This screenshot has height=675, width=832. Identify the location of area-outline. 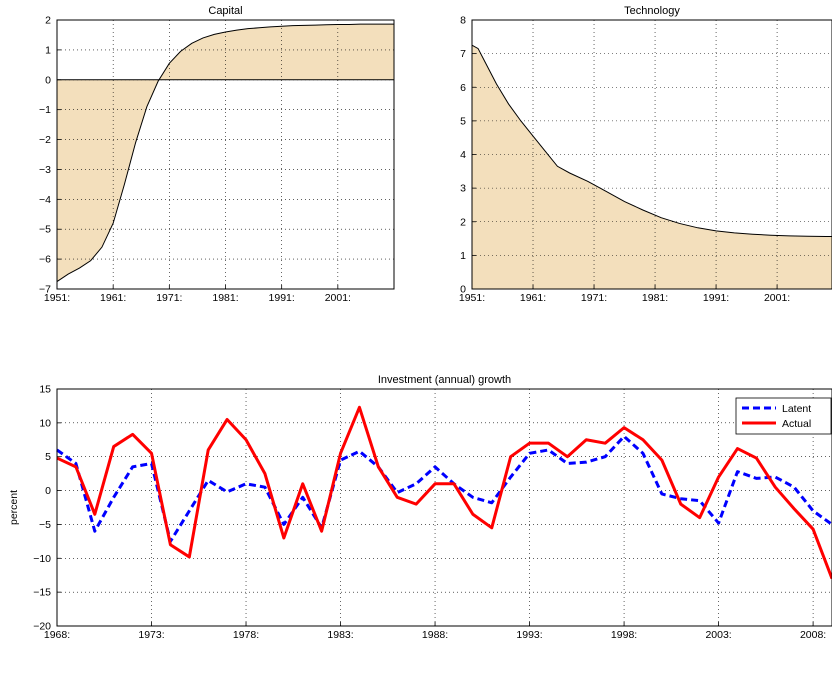
(651, 141).